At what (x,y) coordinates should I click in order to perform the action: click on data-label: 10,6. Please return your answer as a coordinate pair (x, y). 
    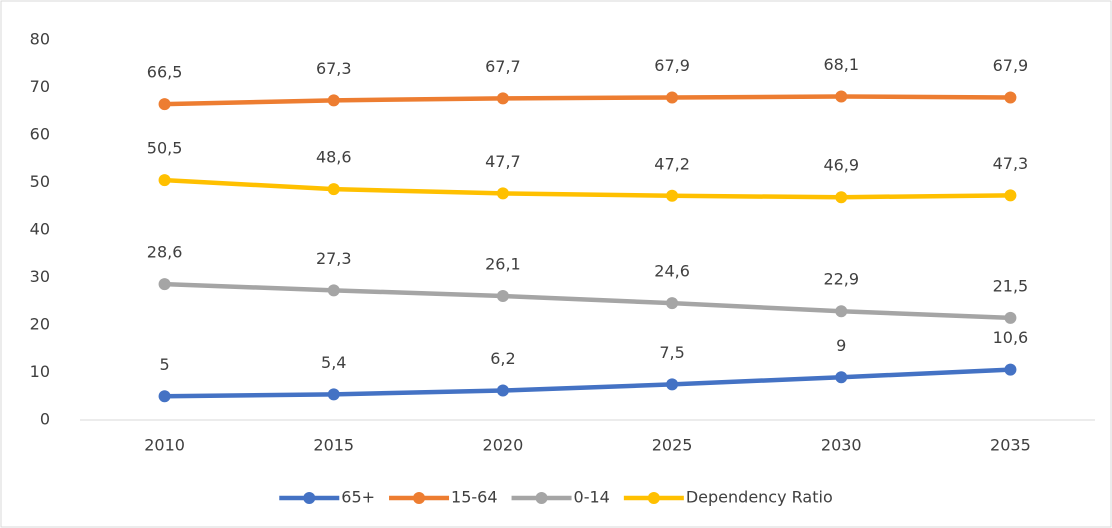
    Looking at the image, I should click on (1011, 337).